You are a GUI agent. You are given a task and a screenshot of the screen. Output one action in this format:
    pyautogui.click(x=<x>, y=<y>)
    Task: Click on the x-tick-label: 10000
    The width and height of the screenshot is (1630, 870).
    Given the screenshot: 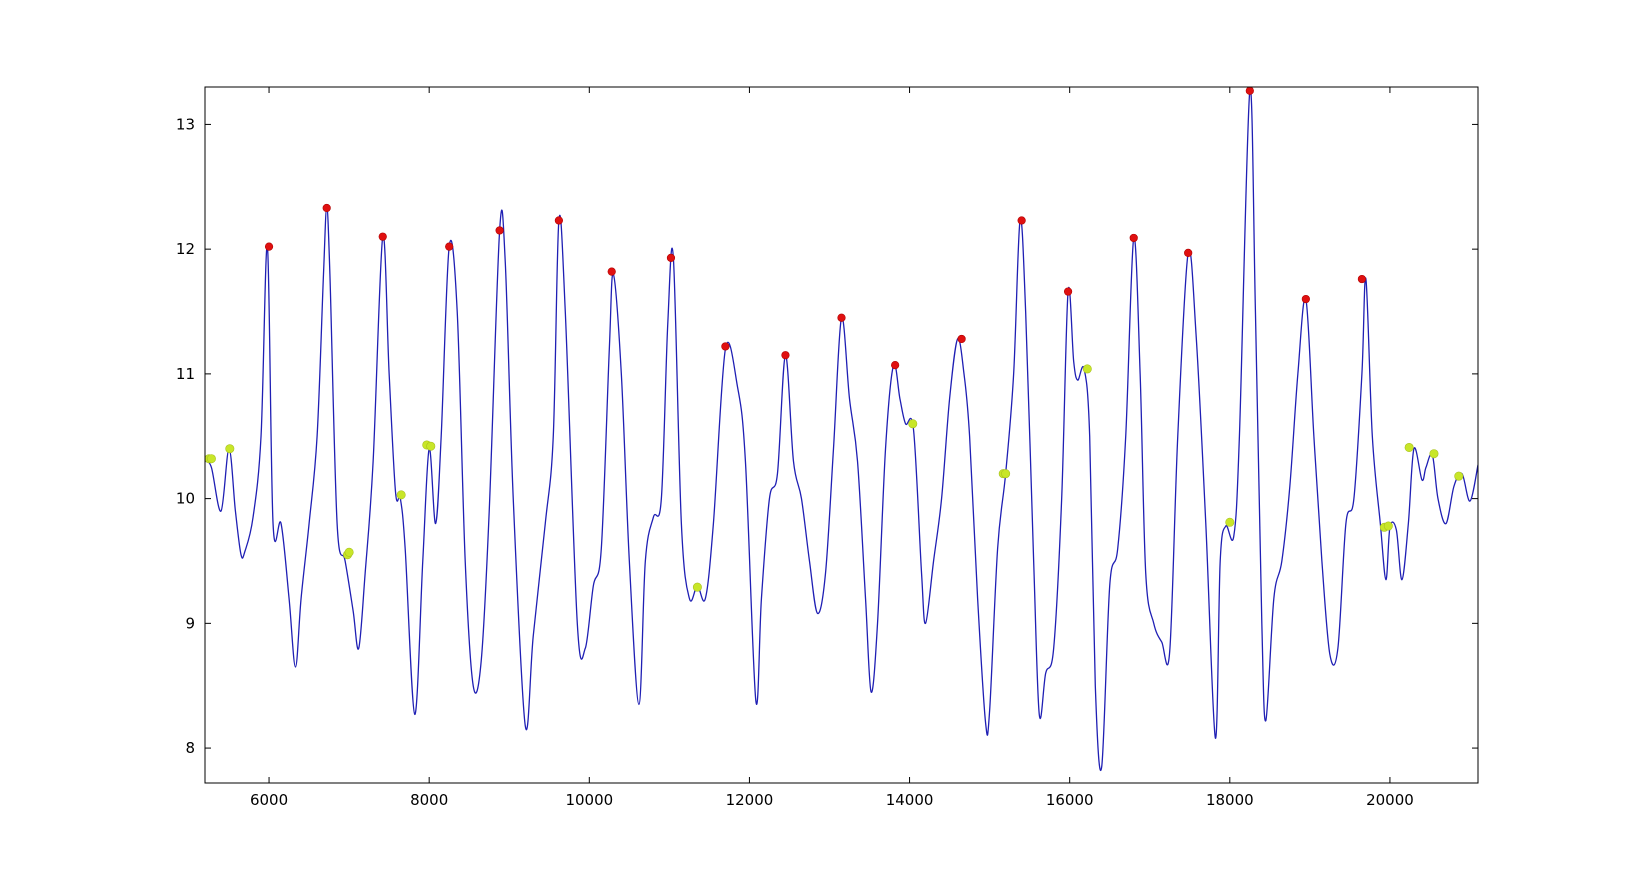 What is the action you would take?
    pyautogui.click(x=589, y=800)
    